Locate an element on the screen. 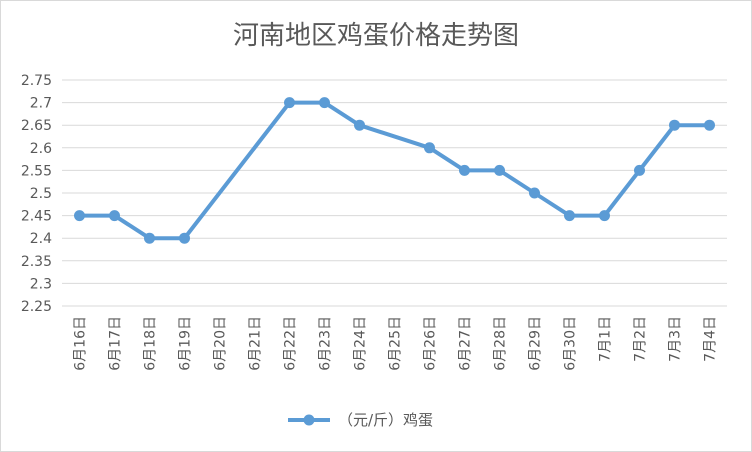  x-tick-label: 6月26日 is located at coordinates (431, 343).